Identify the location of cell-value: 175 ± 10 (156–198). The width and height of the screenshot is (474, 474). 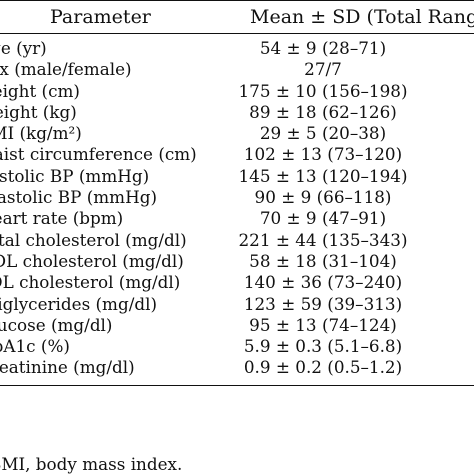
(323, 90).